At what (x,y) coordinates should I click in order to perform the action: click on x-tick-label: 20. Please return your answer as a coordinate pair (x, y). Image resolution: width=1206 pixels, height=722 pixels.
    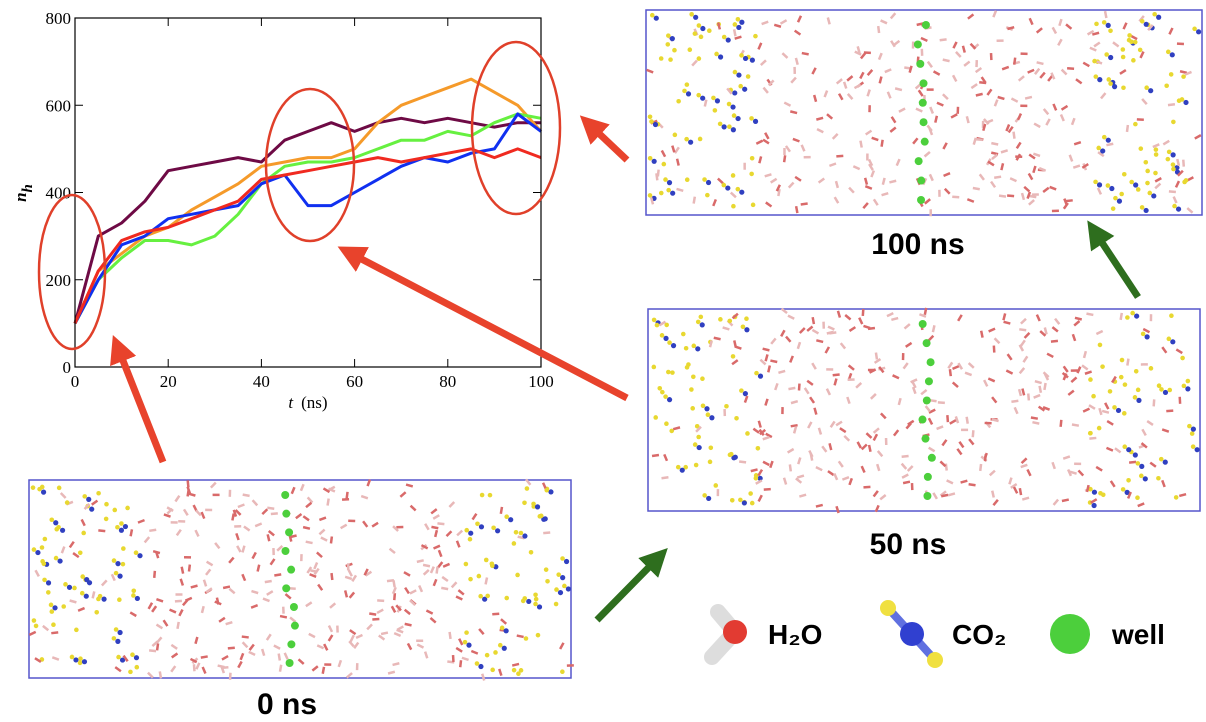
    Looking at the image, I should click on (168, 381).